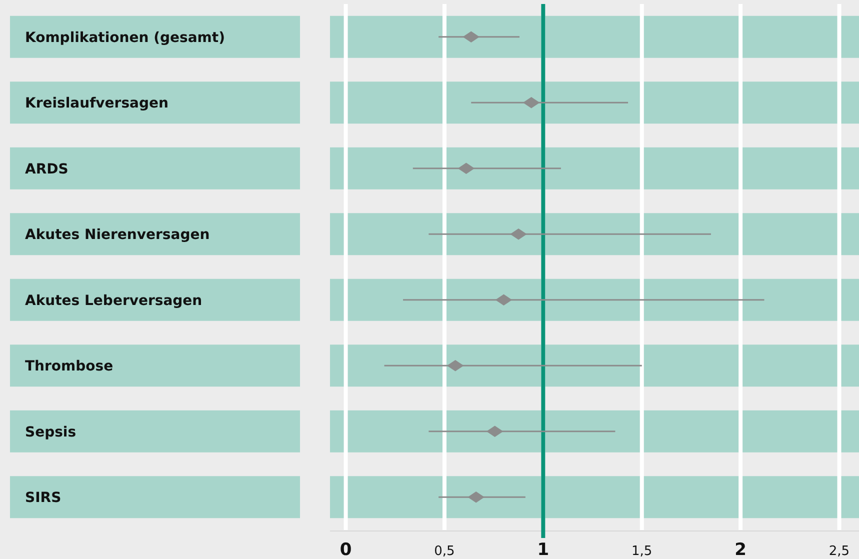  Describe the element at coordinates (125, 38) in the screenshot. I see `y-tick-label: Komplikationen (gesamt)` at that location.